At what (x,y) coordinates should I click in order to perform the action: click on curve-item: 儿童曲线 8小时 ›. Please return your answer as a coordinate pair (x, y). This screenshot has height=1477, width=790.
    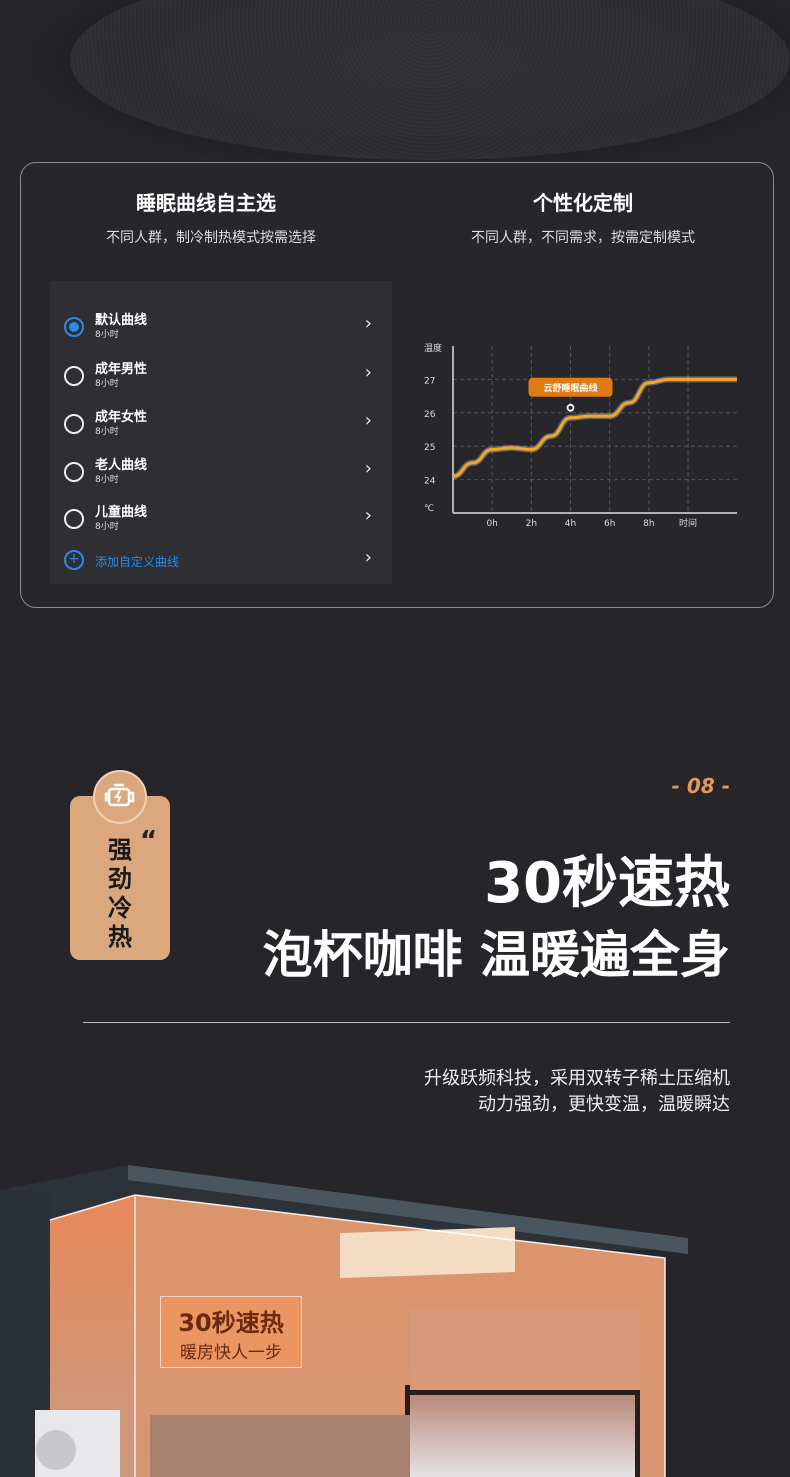
    Looking at the image, I should click on (221, 523).